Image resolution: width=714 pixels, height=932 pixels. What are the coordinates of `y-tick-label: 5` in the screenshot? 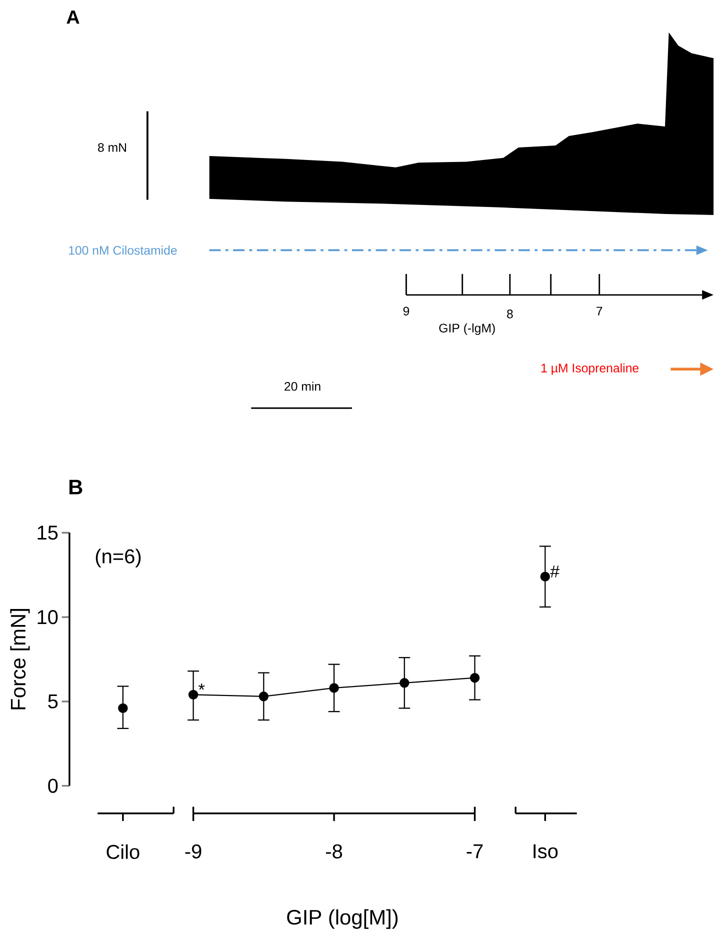 It's located at (53, 701).